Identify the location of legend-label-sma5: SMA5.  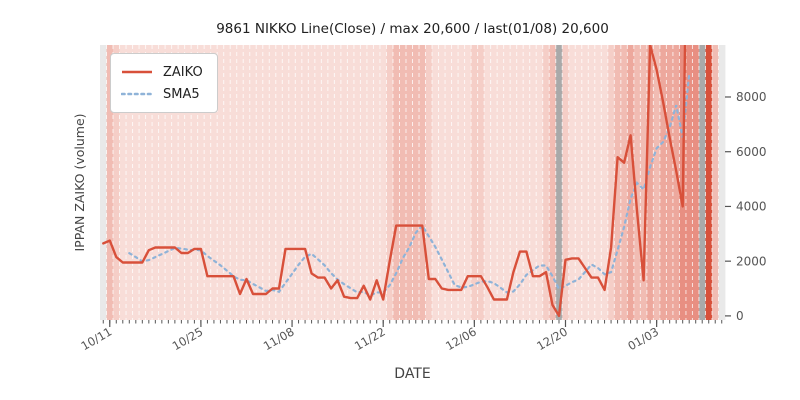
(181, 94).